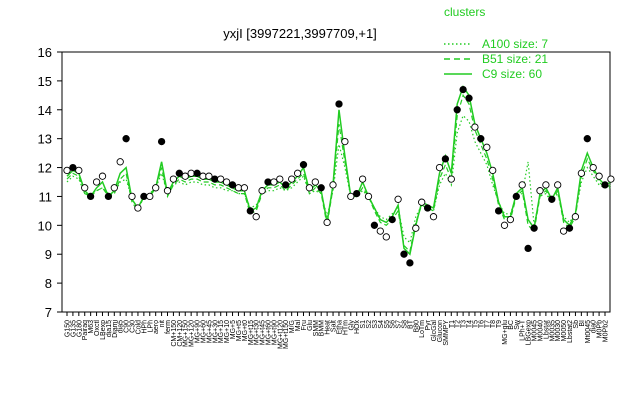 This screenshot has height=400, width=640. Describe the element at coordinates (150, 326) in the screenshot. I see `x-tick-label: LPh` at that location.